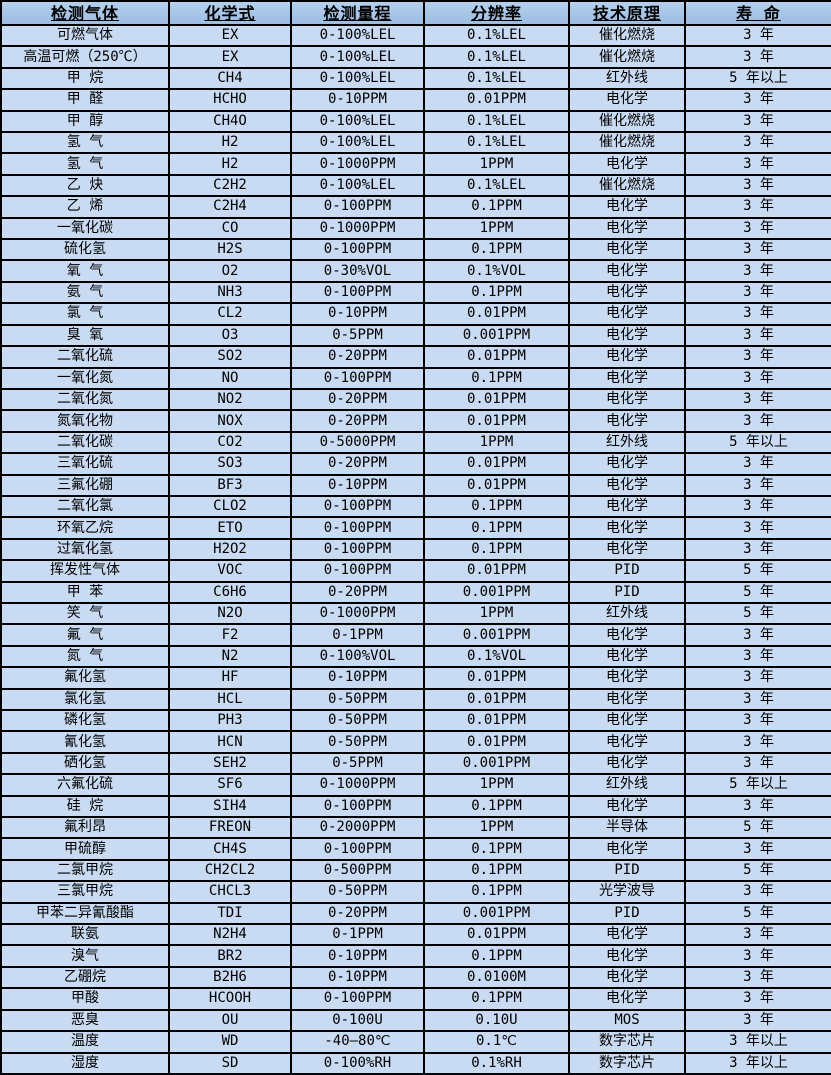 The height and width of the screenshot is (1075, 831). What do you see at coordinates (415, 763) in the screenshot?
I see `table-row: 硒化氢 SEH2 0-5PPM 0.001PPM 电化学 3 年` at bounding box center [415, 763].